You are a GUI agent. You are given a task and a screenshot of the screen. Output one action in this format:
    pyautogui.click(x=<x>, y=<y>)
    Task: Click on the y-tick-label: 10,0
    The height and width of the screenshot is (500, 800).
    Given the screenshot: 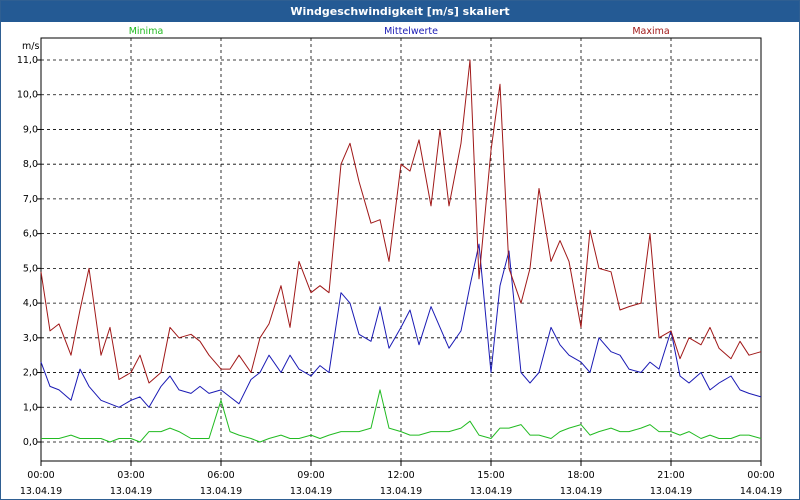 What is the action you would take?
    pyautogui.click(x=27, y=95)
    